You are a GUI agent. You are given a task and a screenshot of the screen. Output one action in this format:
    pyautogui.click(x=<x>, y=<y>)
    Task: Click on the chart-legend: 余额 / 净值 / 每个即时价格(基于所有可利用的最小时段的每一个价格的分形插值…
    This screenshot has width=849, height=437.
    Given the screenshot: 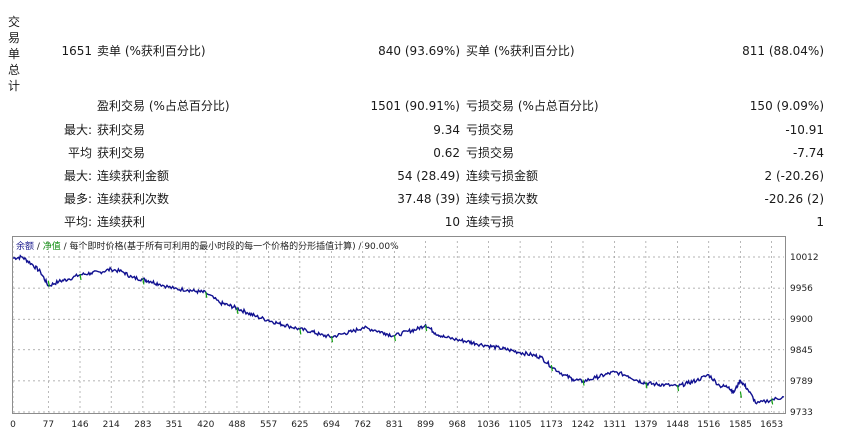 What is the action you would take?
    pyautogui.click(x=207, y=245)
    